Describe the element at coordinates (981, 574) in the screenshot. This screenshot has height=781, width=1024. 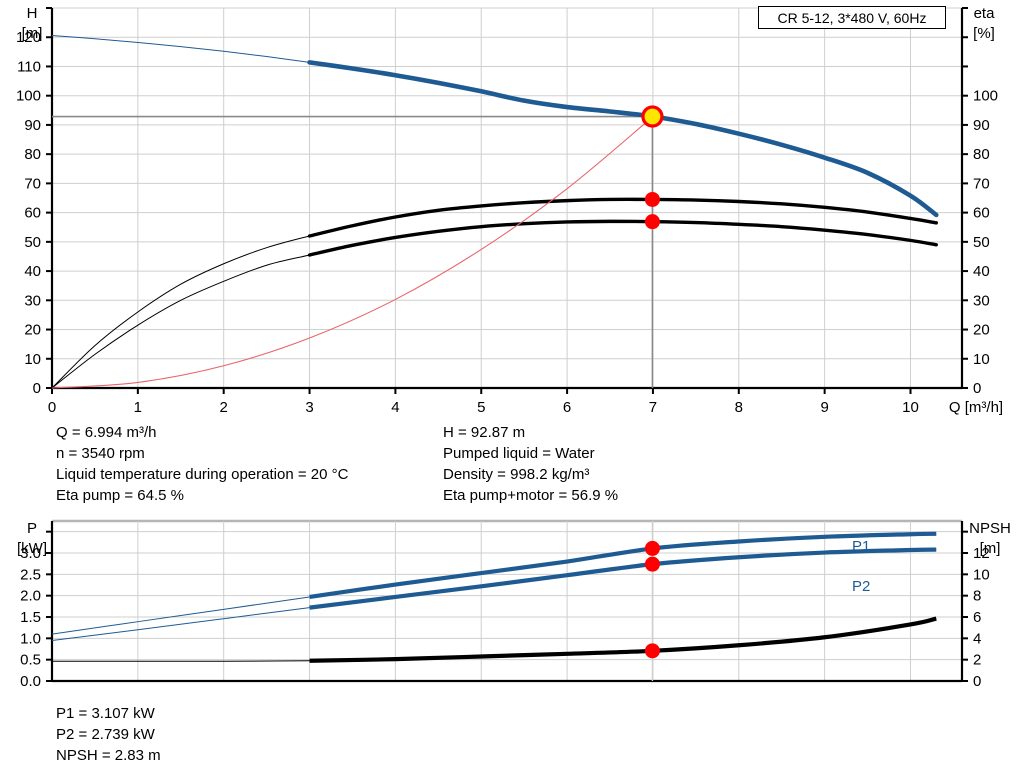
I see `npsh-tick-label-10: 10` at that location.